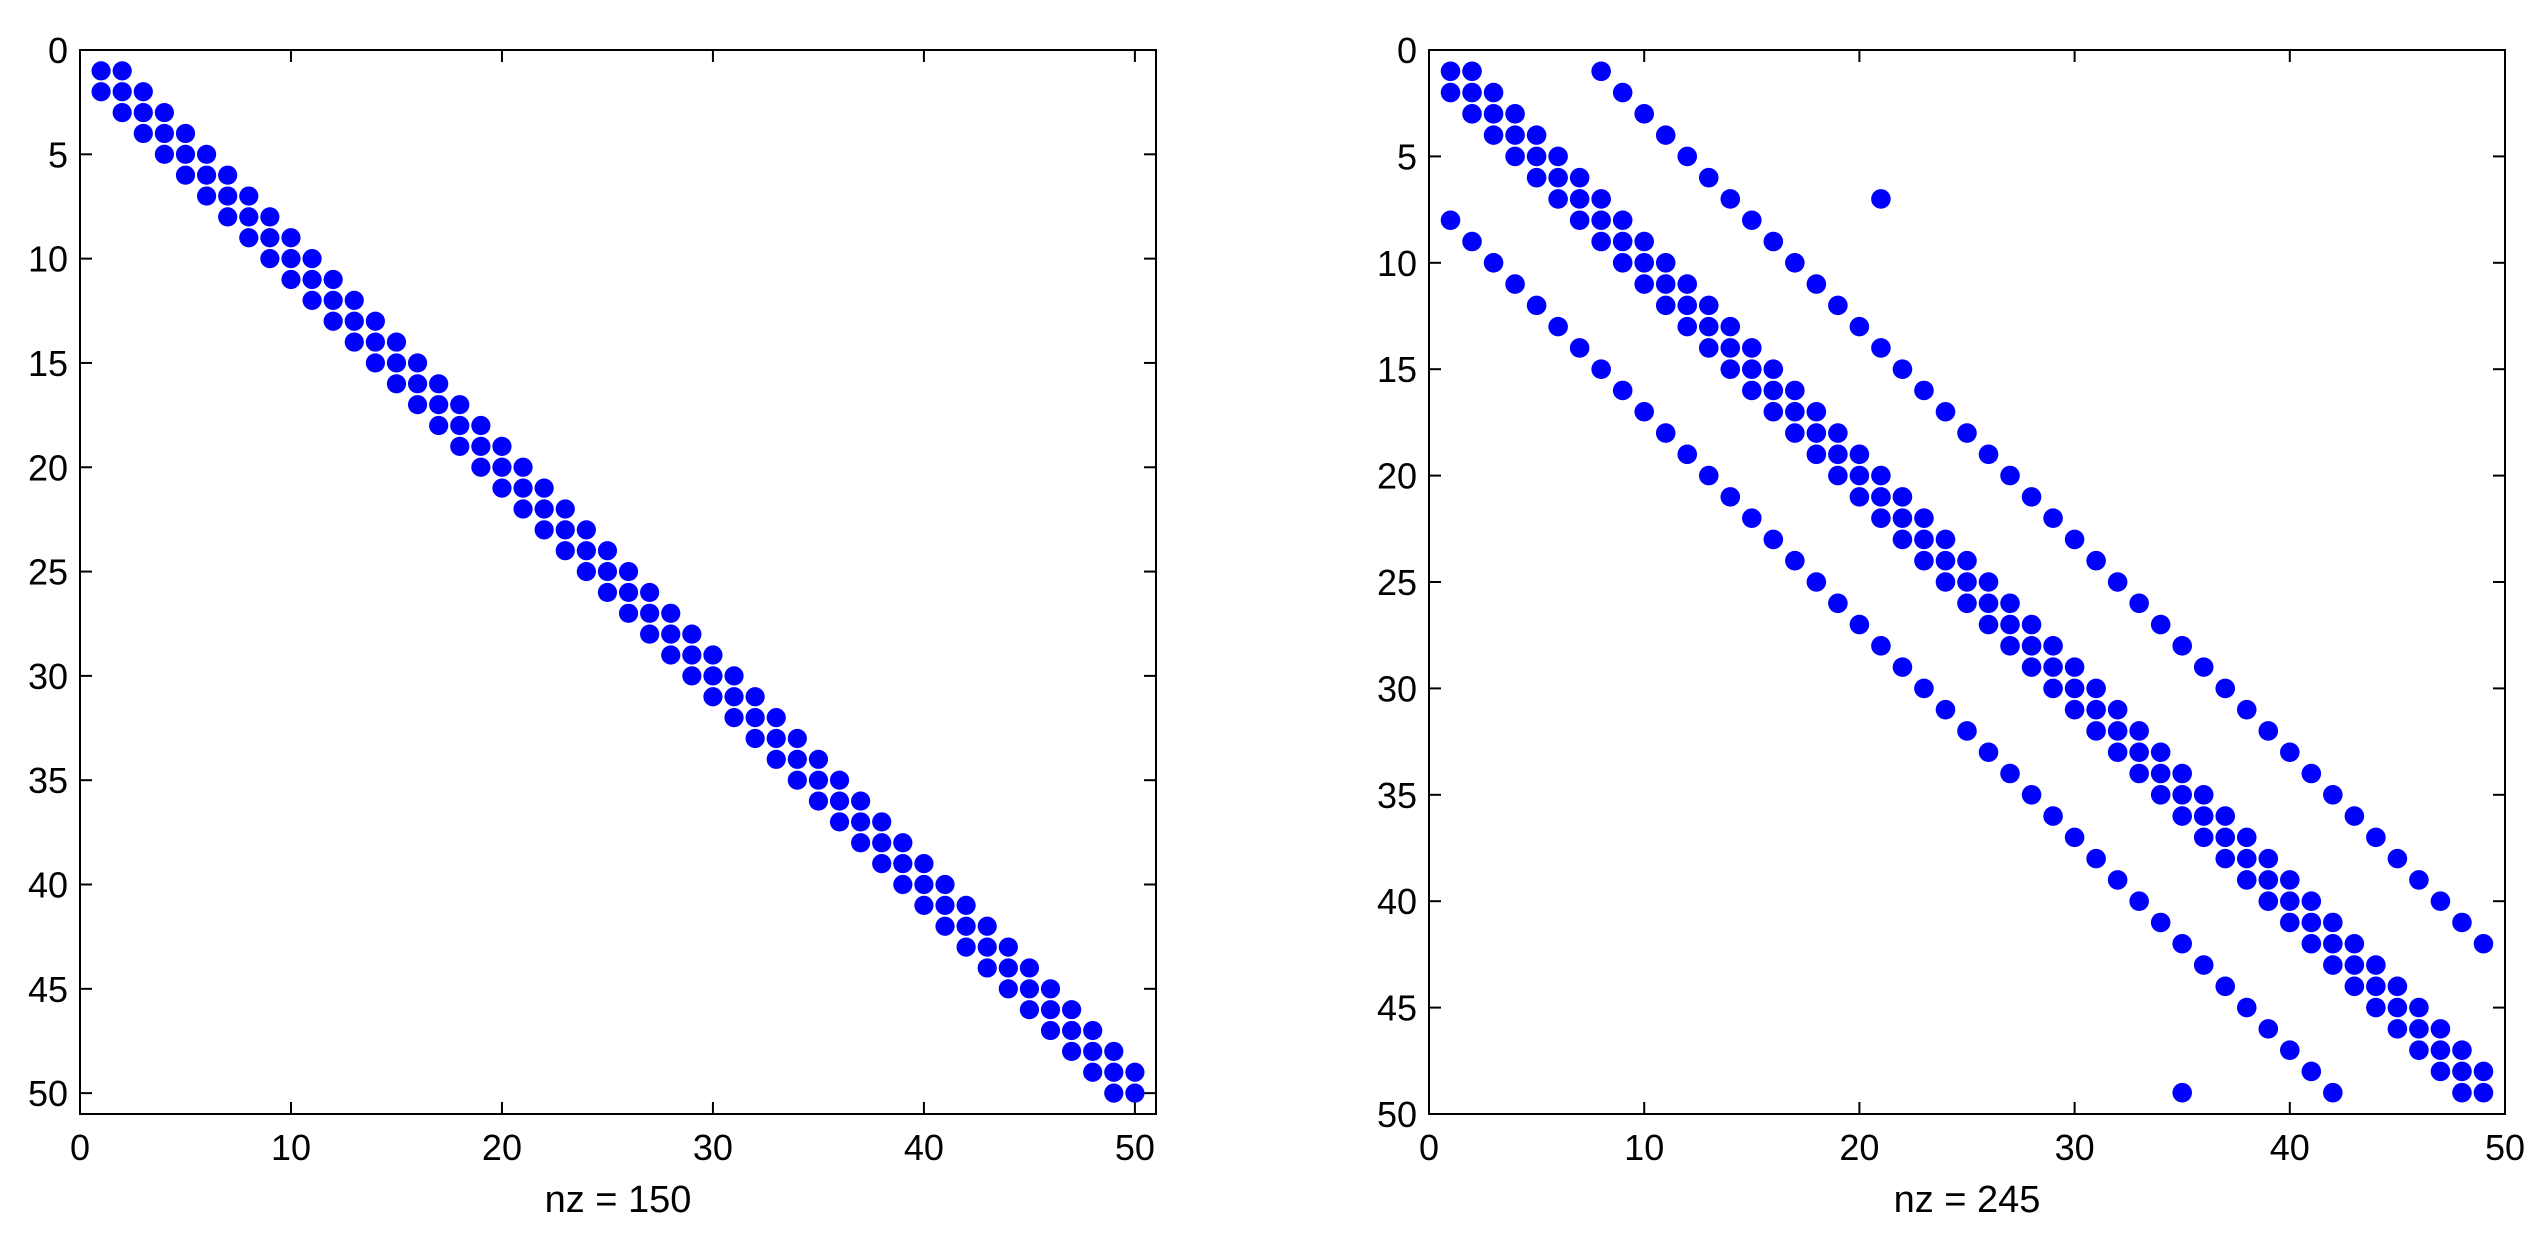 The width and height of the screenshot is (2542, 1248). Describe the element at coordinates (48, 676) in the screenshot. I see `y-tick-label: 30` at that location.